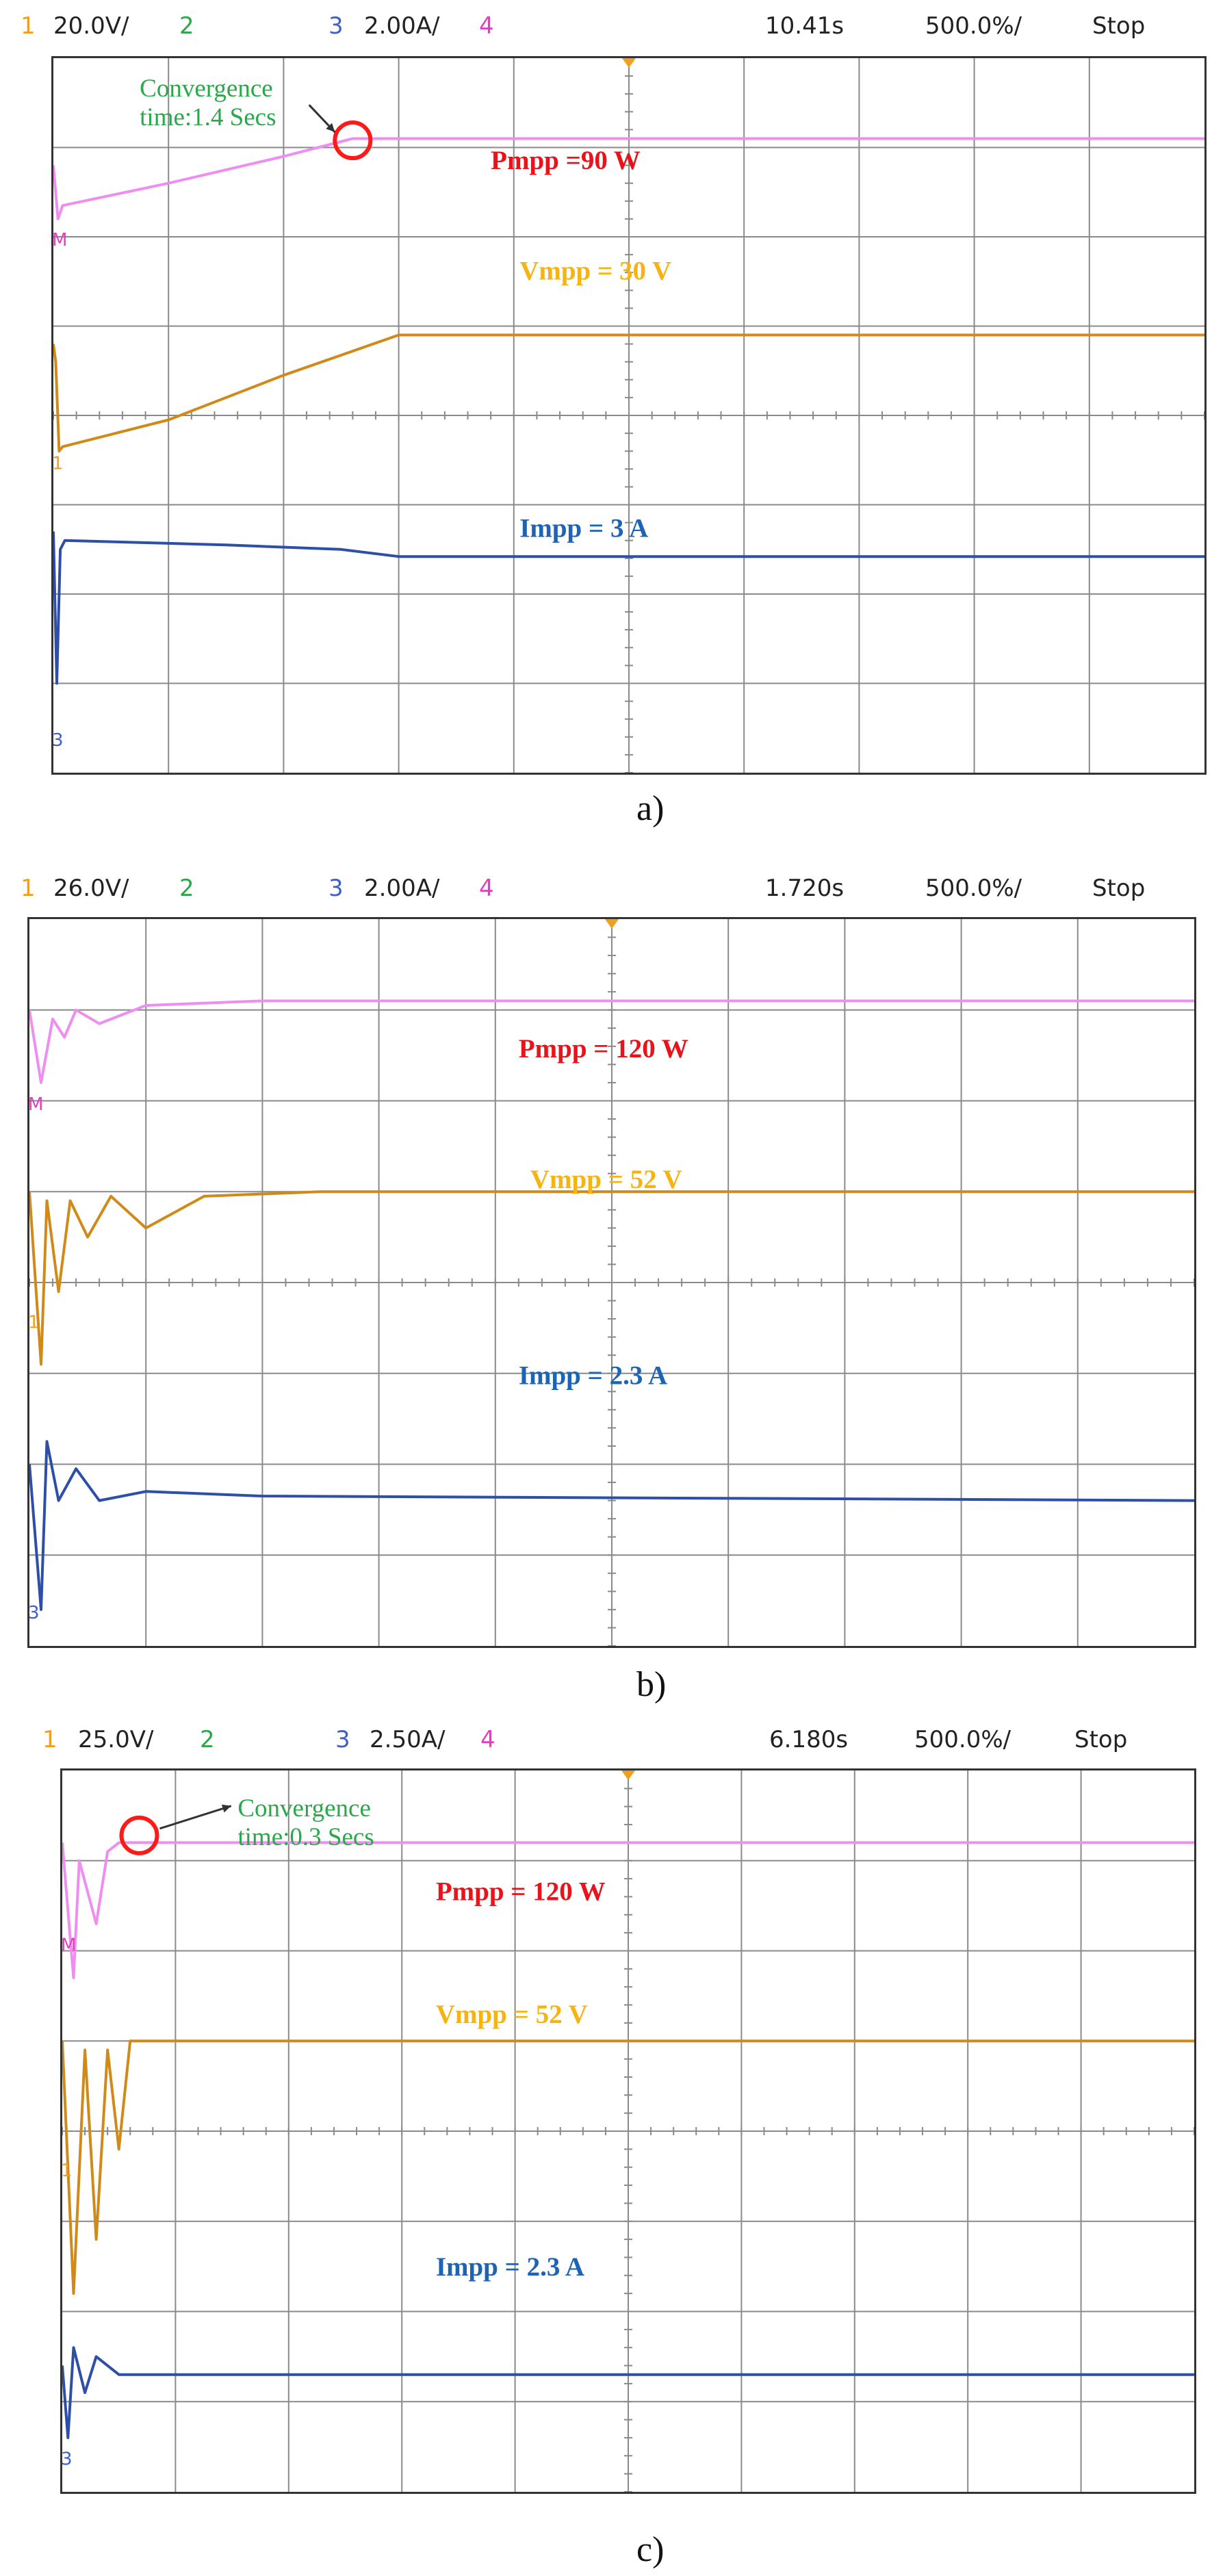  I want to click on panel-caption-c: c), so click(650, 2549).